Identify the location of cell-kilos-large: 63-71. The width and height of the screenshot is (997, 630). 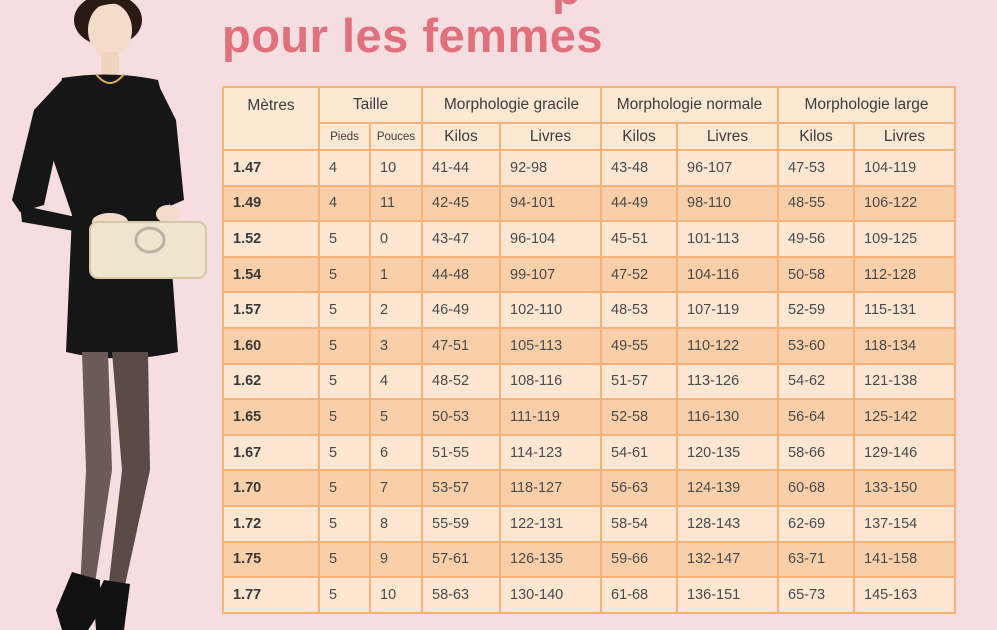
(816, 559).